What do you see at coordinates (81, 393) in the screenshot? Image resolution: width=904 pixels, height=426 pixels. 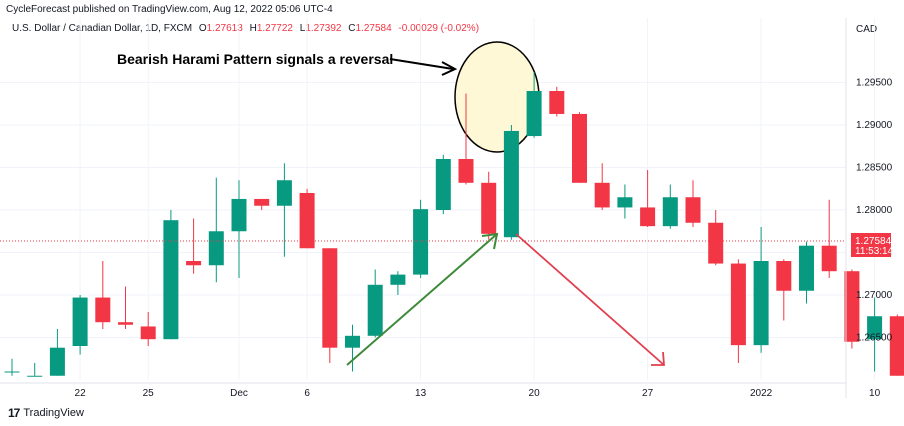 I see `x-tick-label: 22` at bounding box center [81, 393].